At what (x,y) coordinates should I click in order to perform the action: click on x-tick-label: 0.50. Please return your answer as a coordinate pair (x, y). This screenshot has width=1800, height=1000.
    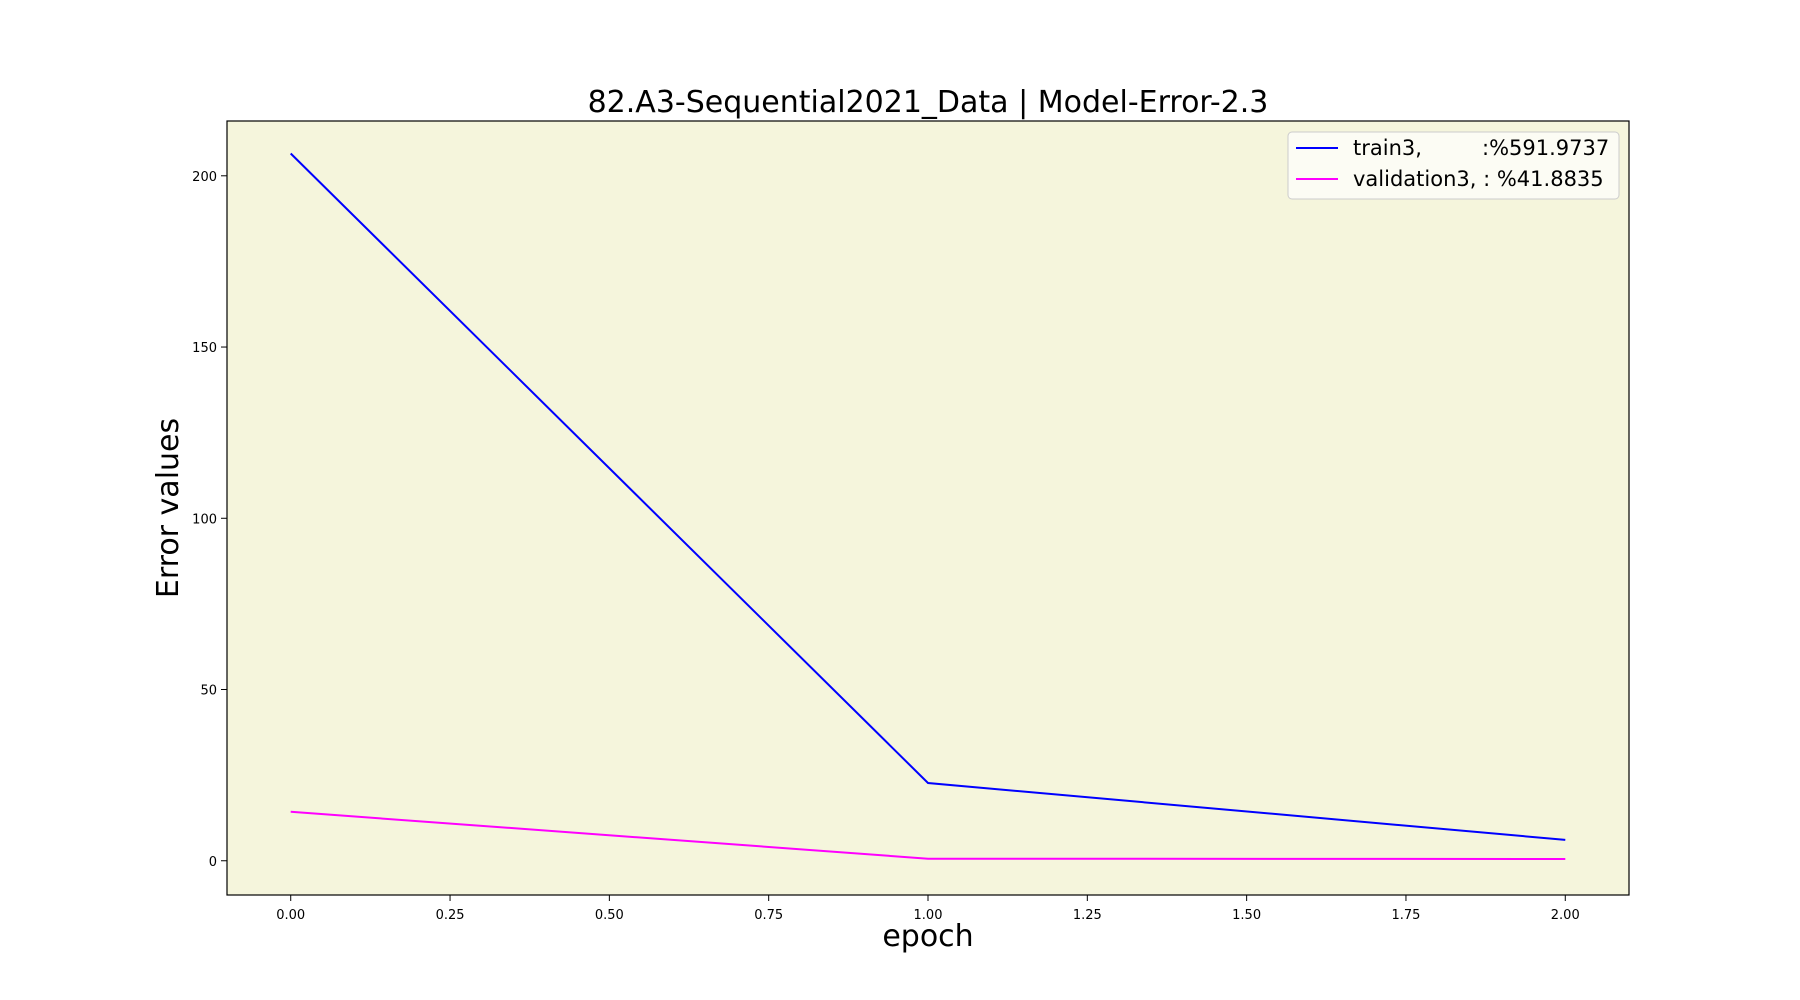
    Looking at the image, I should click on (609, 915).